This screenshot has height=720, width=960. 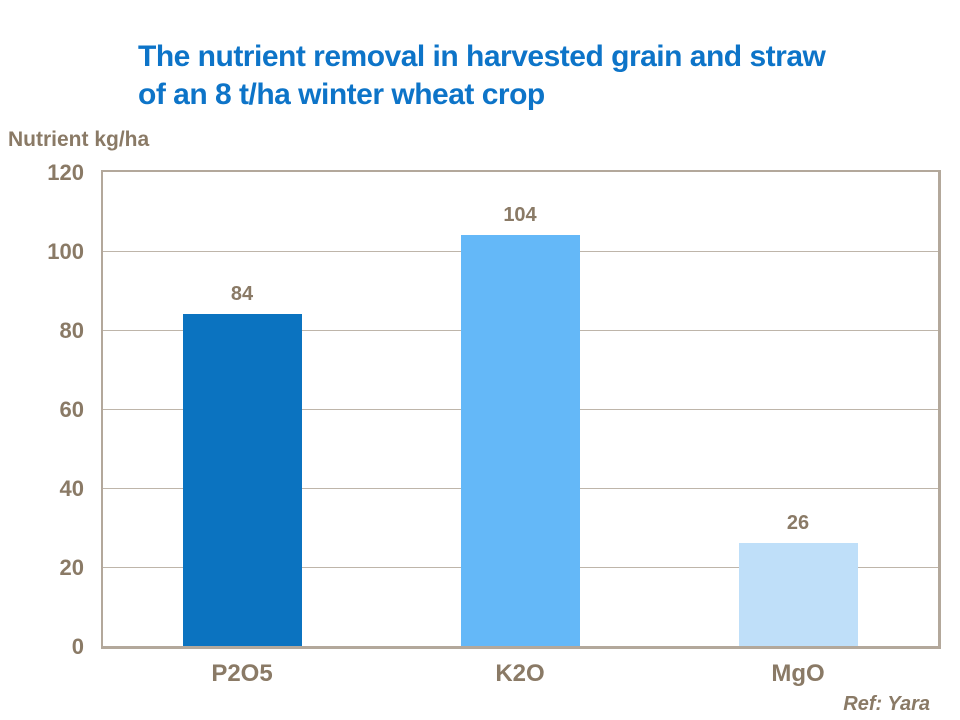 What do you see at coordinates (65, 251) in the screenshot?
I see `y-axis-tick-label: 100` at bounding box center [65, 251].